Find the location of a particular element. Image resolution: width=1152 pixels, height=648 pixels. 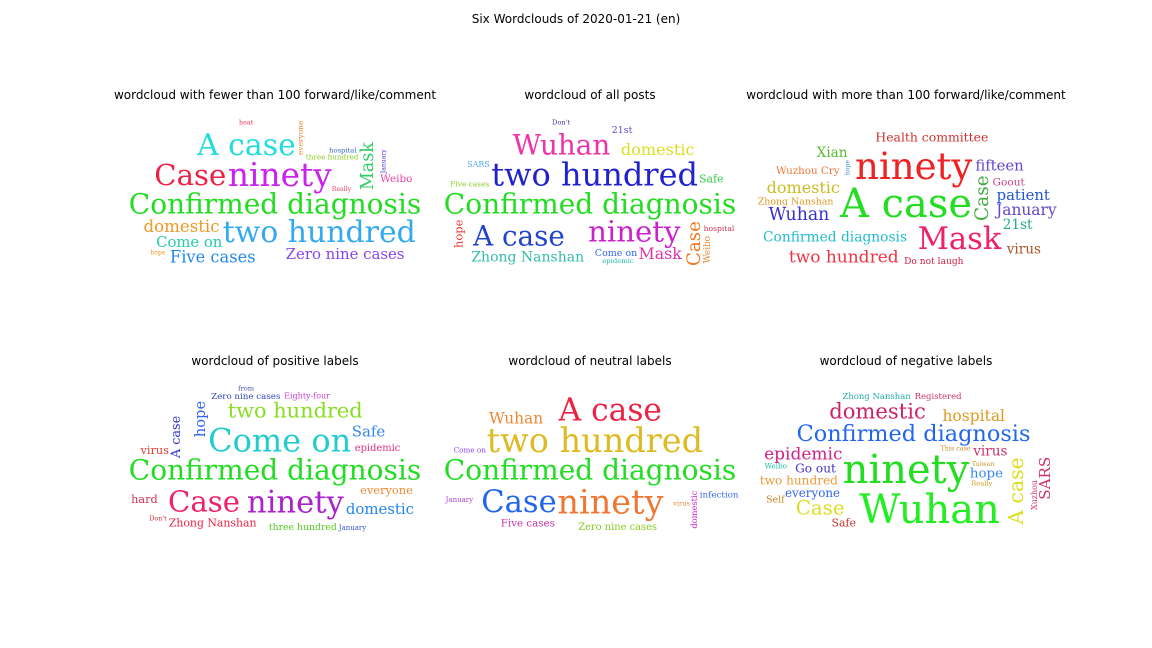

wordcloud-word: Xuzhou is located at coordinates (1034, 495).